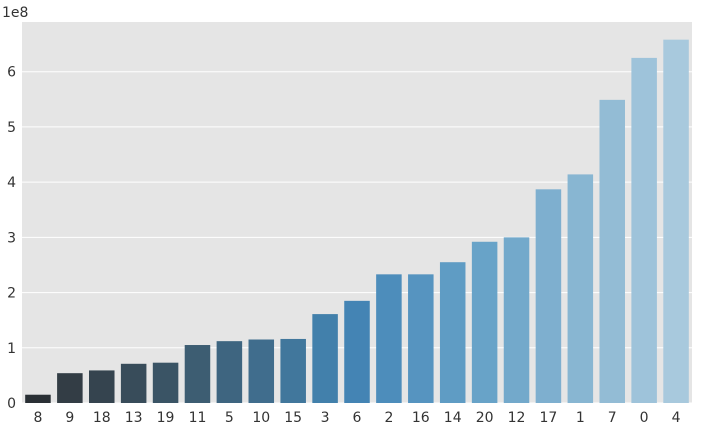  What do you see at coordinates (549, 418) in the screenshot?
I see `x-tick-label: 17` at bounding box center [549, 418].